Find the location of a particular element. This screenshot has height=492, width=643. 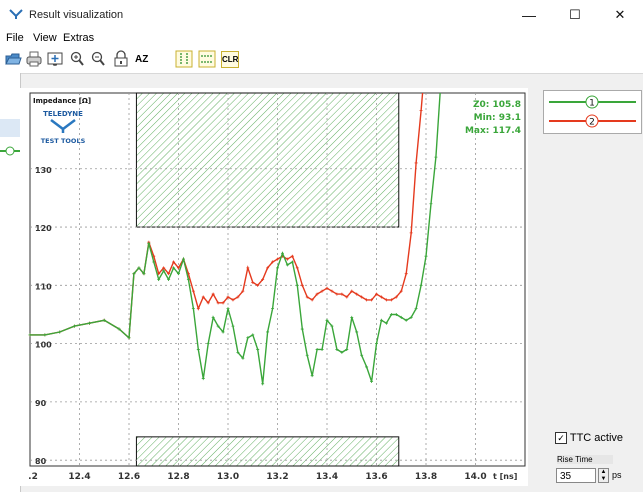

legend-label-2: 2 is located at coordinates (592, 123).